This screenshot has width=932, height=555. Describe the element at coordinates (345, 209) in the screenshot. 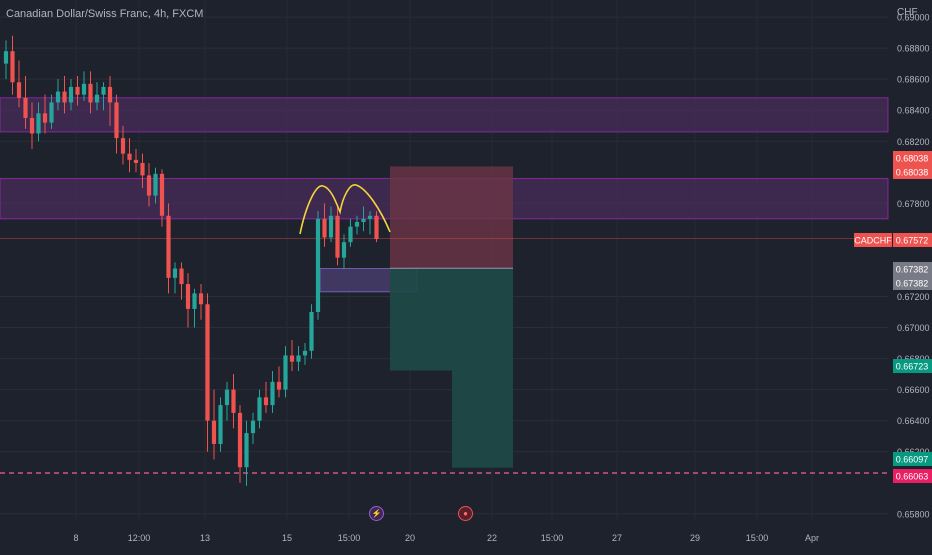

I see `double-top-pattern` at that location.